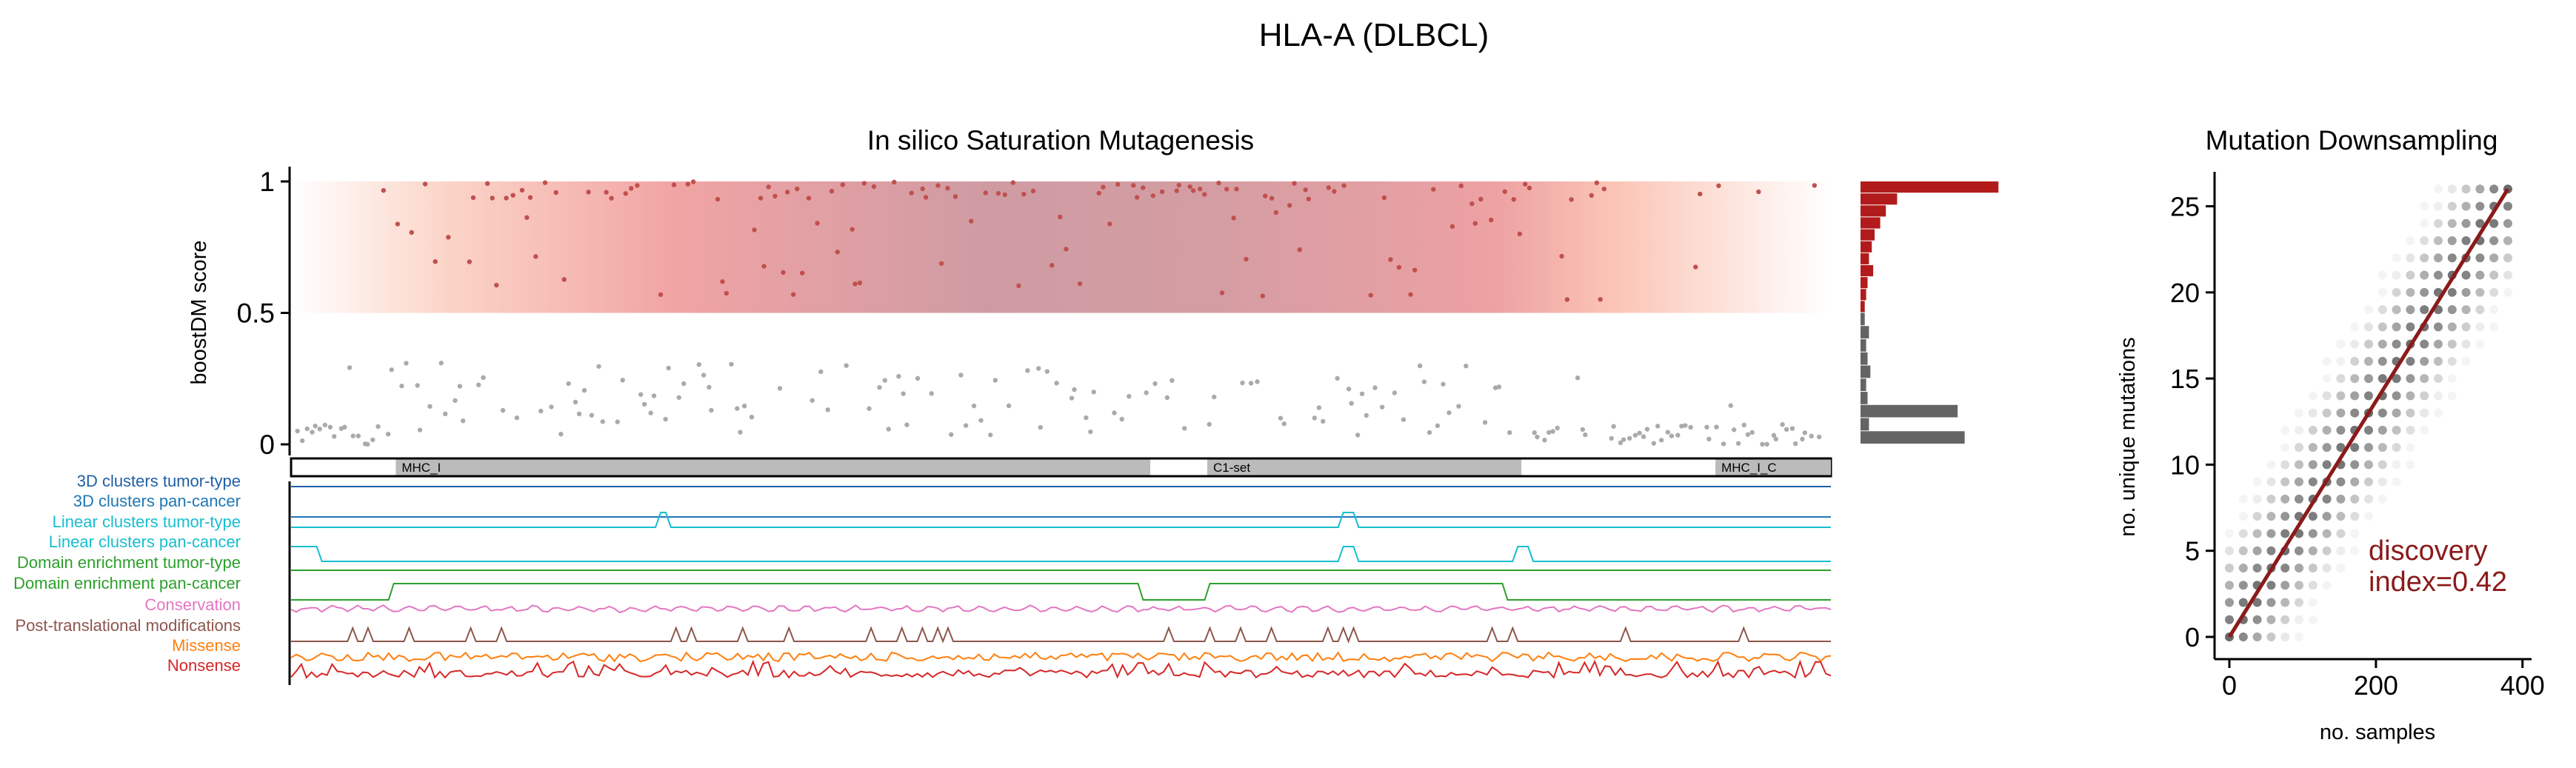  I want to click on ds-y-tick-label-4: 20, so click(2185, 293).